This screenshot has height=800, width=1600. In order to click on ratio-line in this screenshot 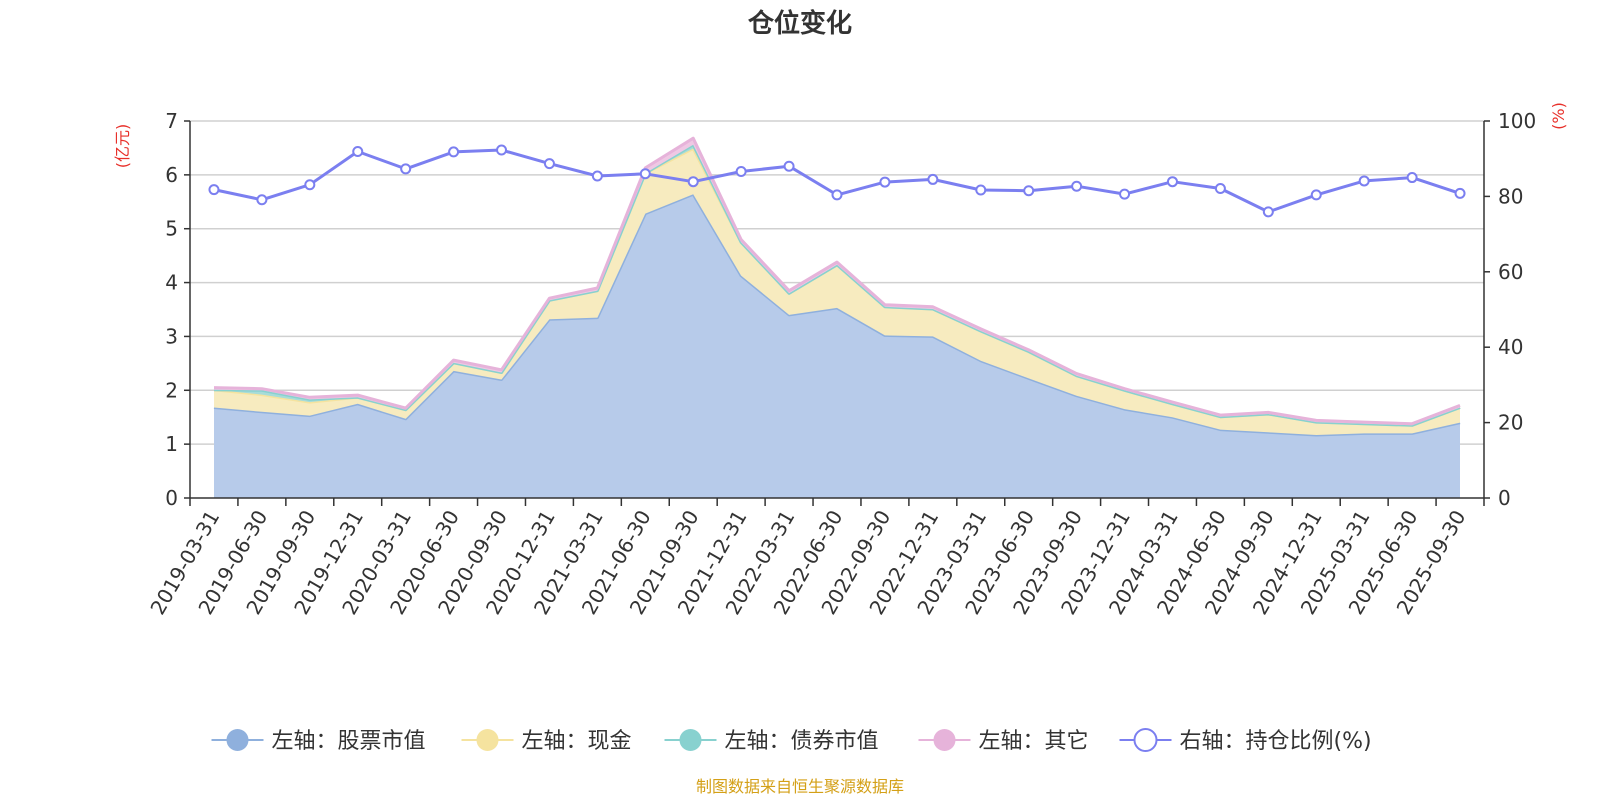, I will do `click(837, 181)`.